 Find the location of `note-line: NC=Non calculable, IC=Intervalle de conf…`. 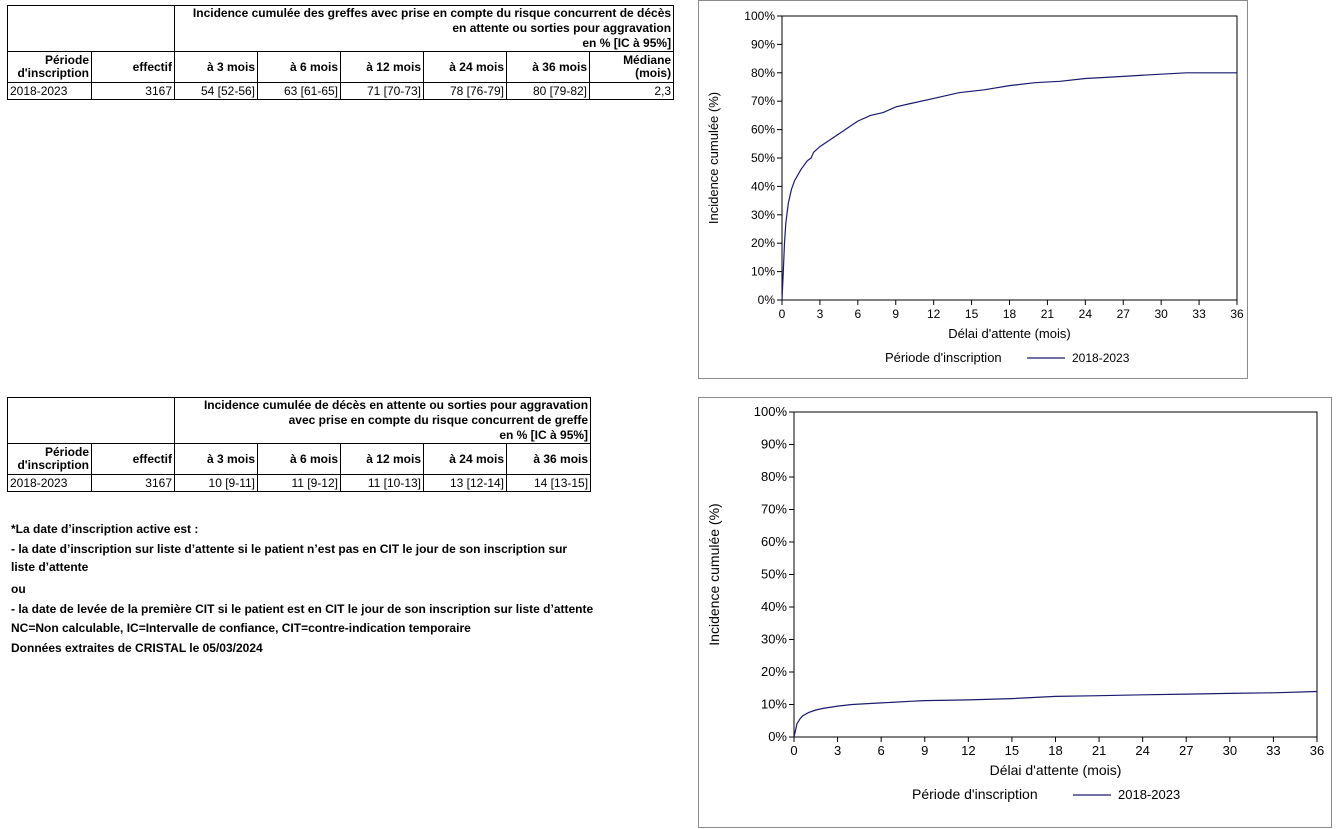

note-line: NC=Non calculable, IC=Intervalle de conf… is located at coordinates (241, 627).